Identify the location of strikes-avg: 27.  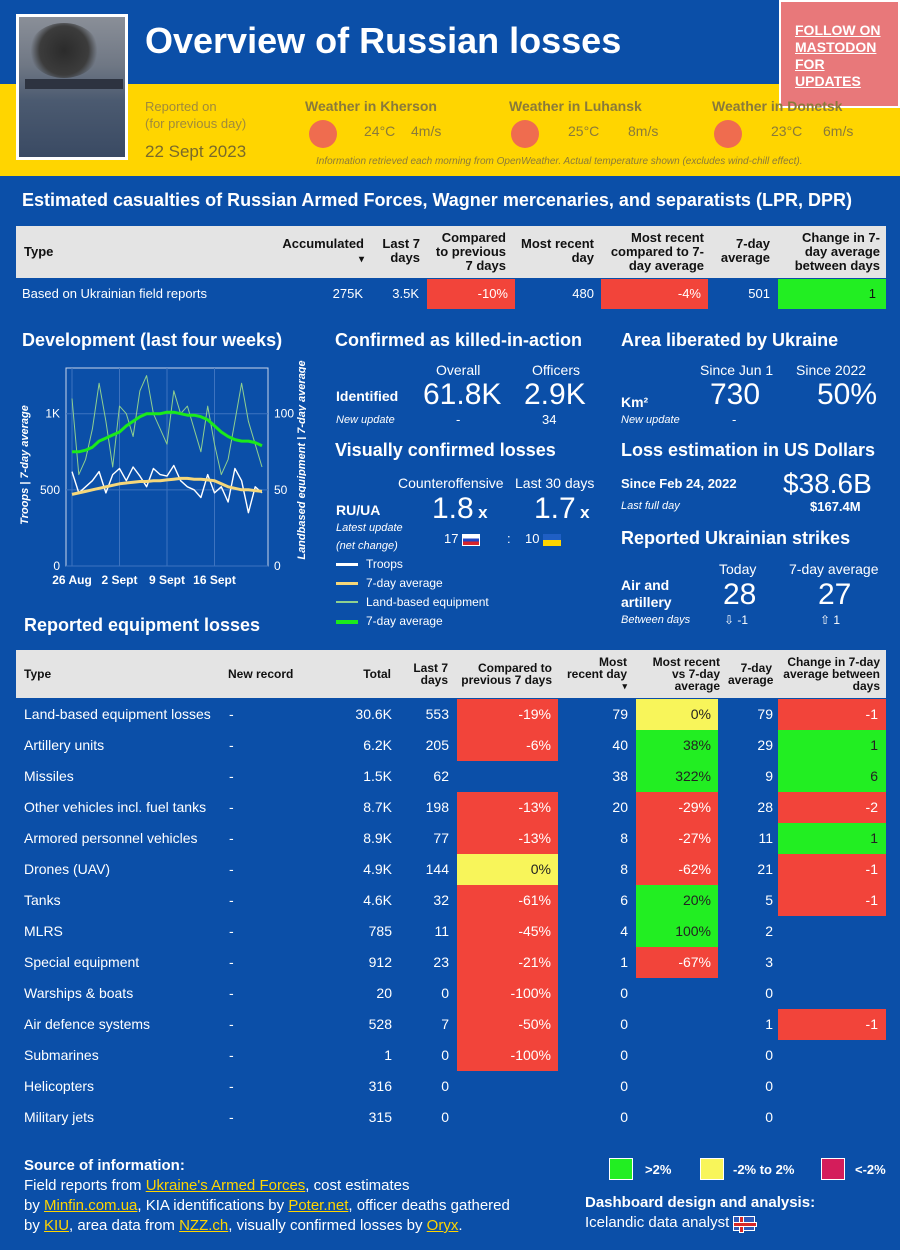
(835, 594).